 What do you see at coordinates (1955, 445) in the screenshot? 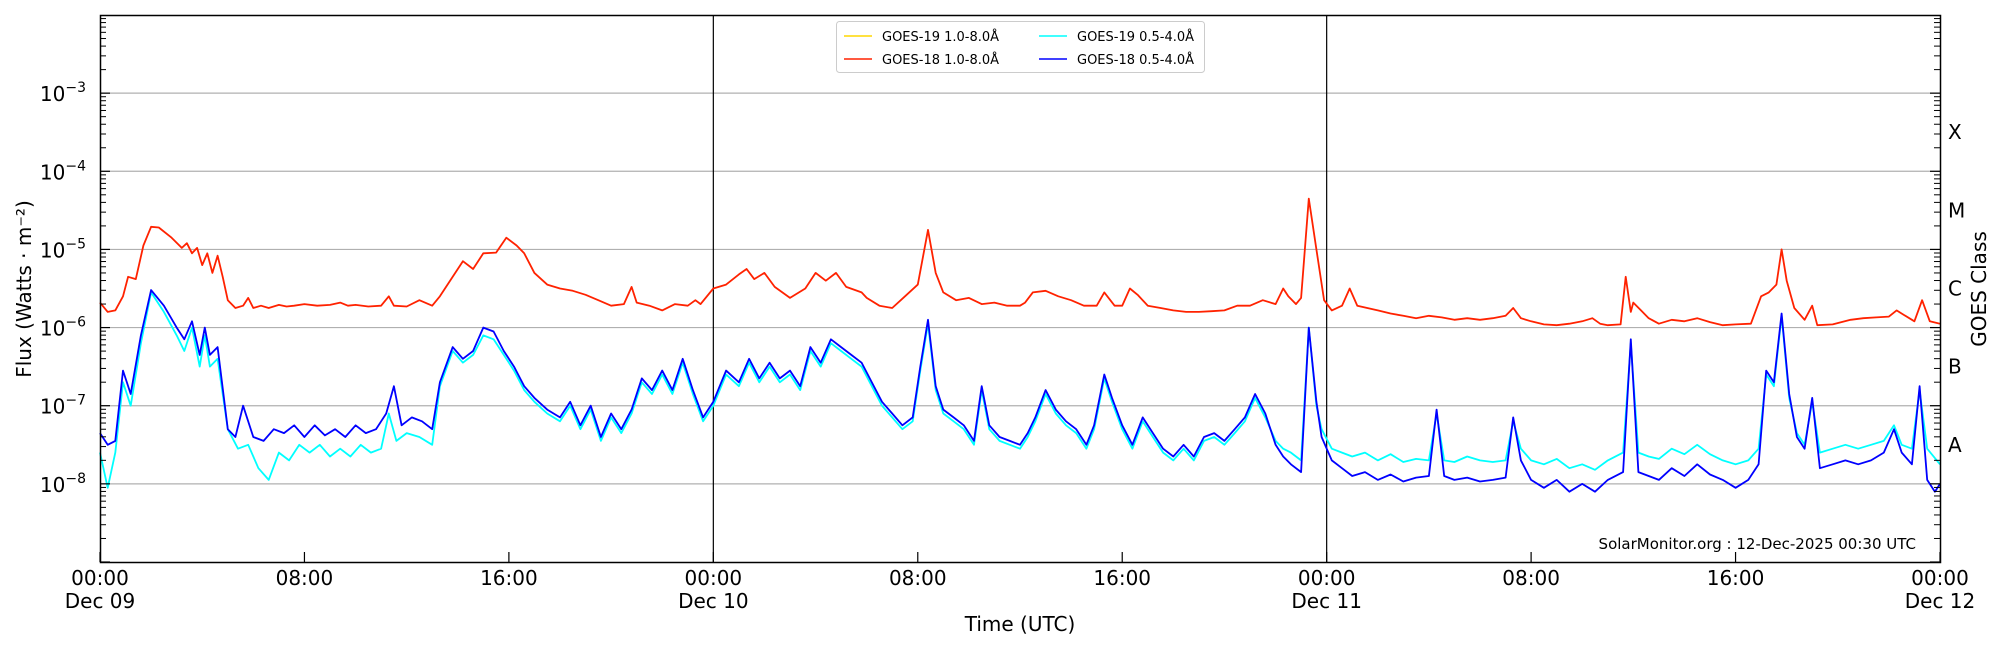
I see `goes-class-a: A` at bounding box center [1955, 445].